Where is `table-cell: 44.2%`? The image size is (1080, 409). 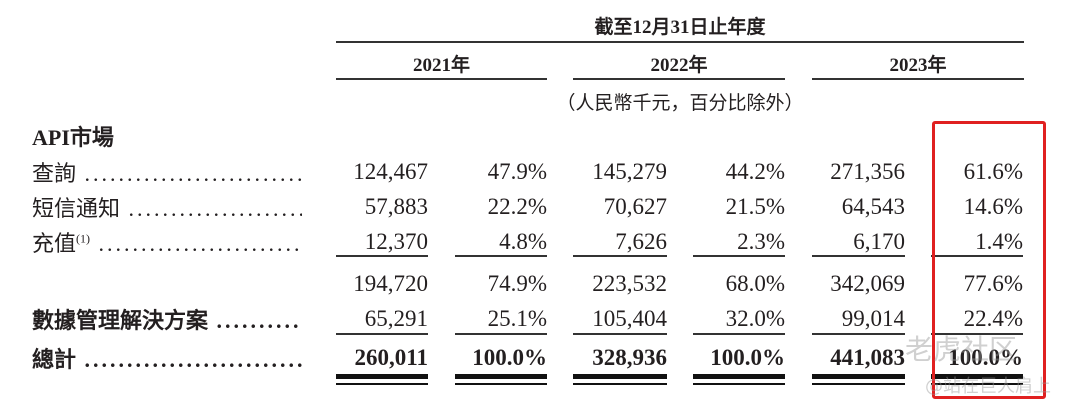 table-cell: 44.2% is located at coordinates (755, 171).